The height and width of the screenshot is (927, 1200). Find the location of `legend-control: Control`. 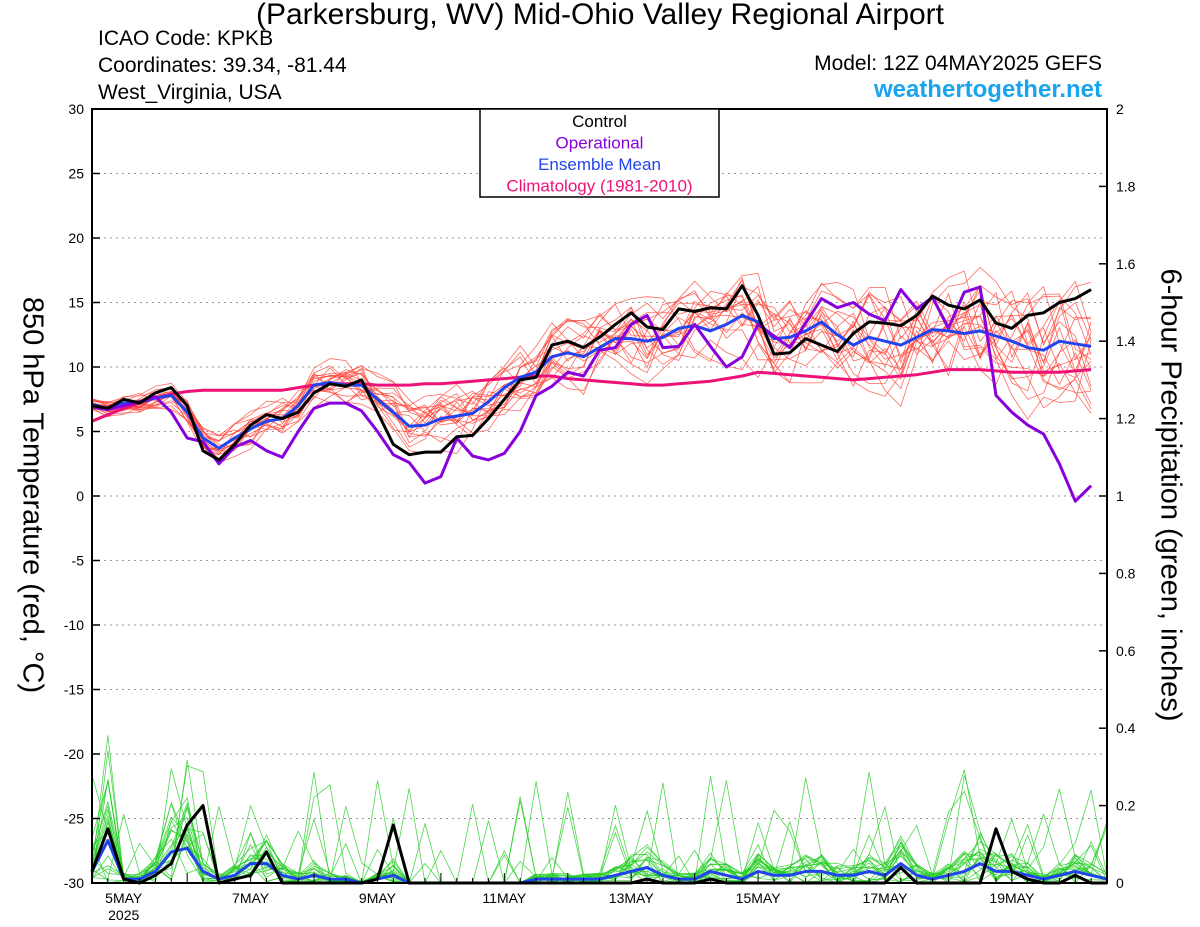

legend-control: Control is located at coordinates (599, 121).